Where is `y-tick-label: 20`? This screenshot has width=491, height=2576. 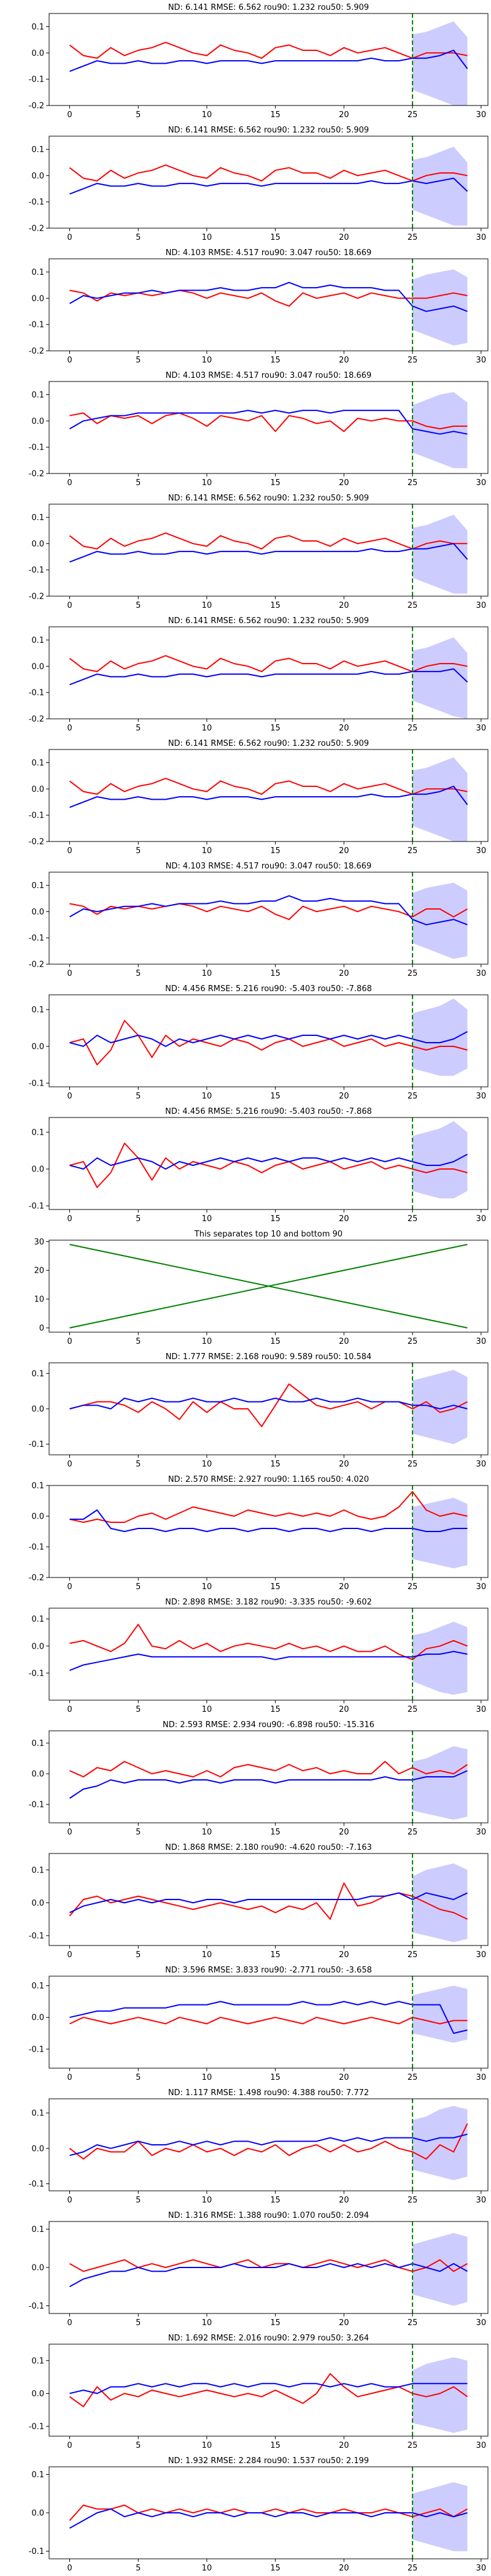 y-tick-label: 20 is located at coordinates (39, 1271).